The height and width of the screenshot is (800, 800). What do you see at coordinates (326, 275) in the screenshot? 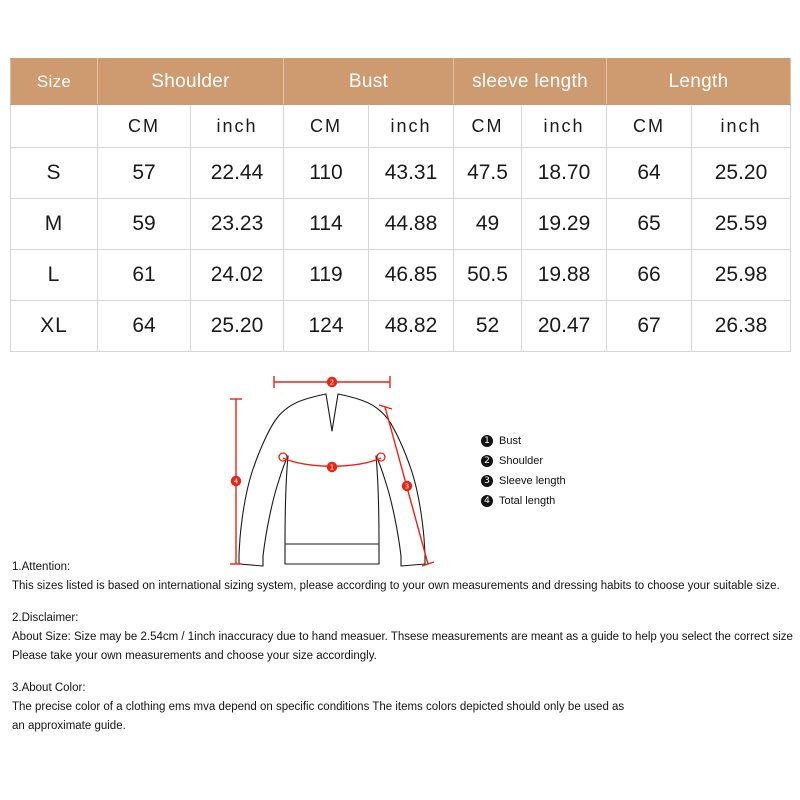
I see `cell-bust-cm: 119` at bounding box center [326, 275].